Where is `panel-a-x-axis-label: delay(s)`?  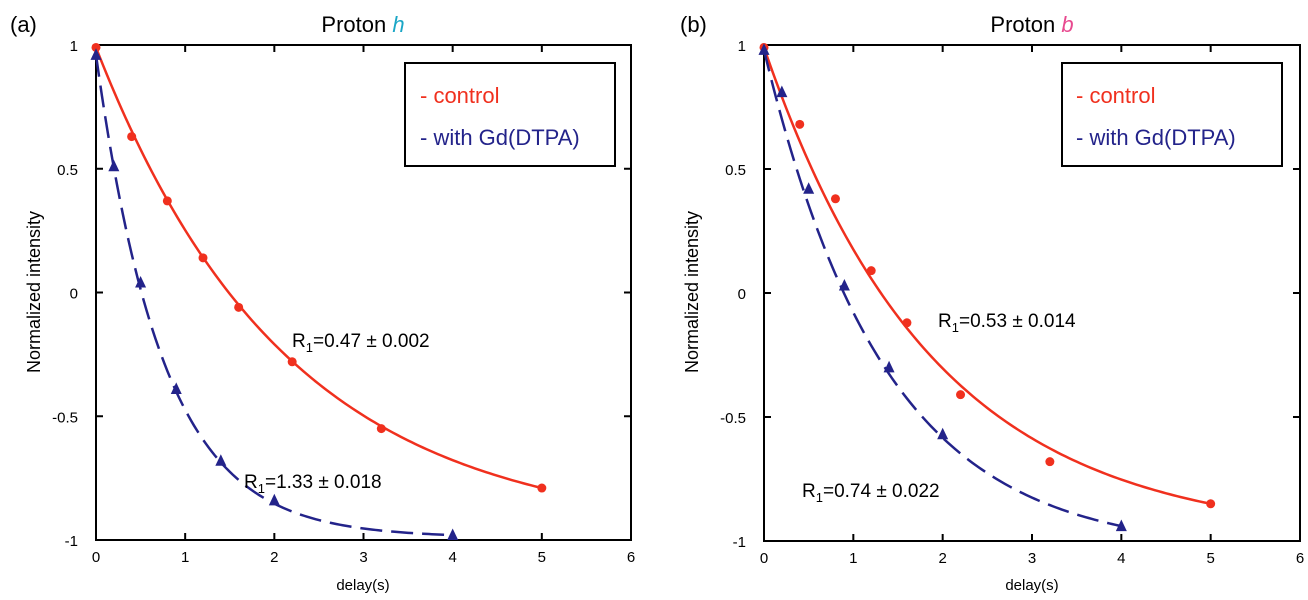
panel-a-x-axis-label: delay(s) is located at coordinates (362, 585).